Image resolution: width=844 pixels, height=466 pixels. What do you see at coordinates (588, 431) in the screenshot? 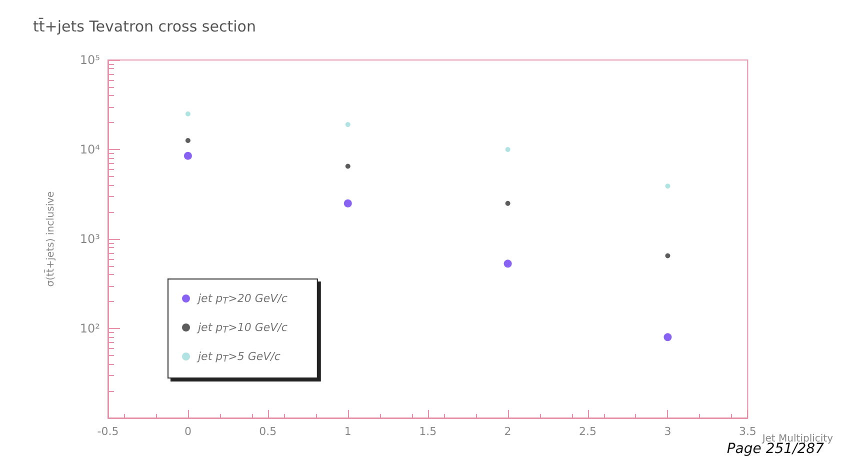
I see `x-tick-label: 2.5` at bounding box center [588, 431].